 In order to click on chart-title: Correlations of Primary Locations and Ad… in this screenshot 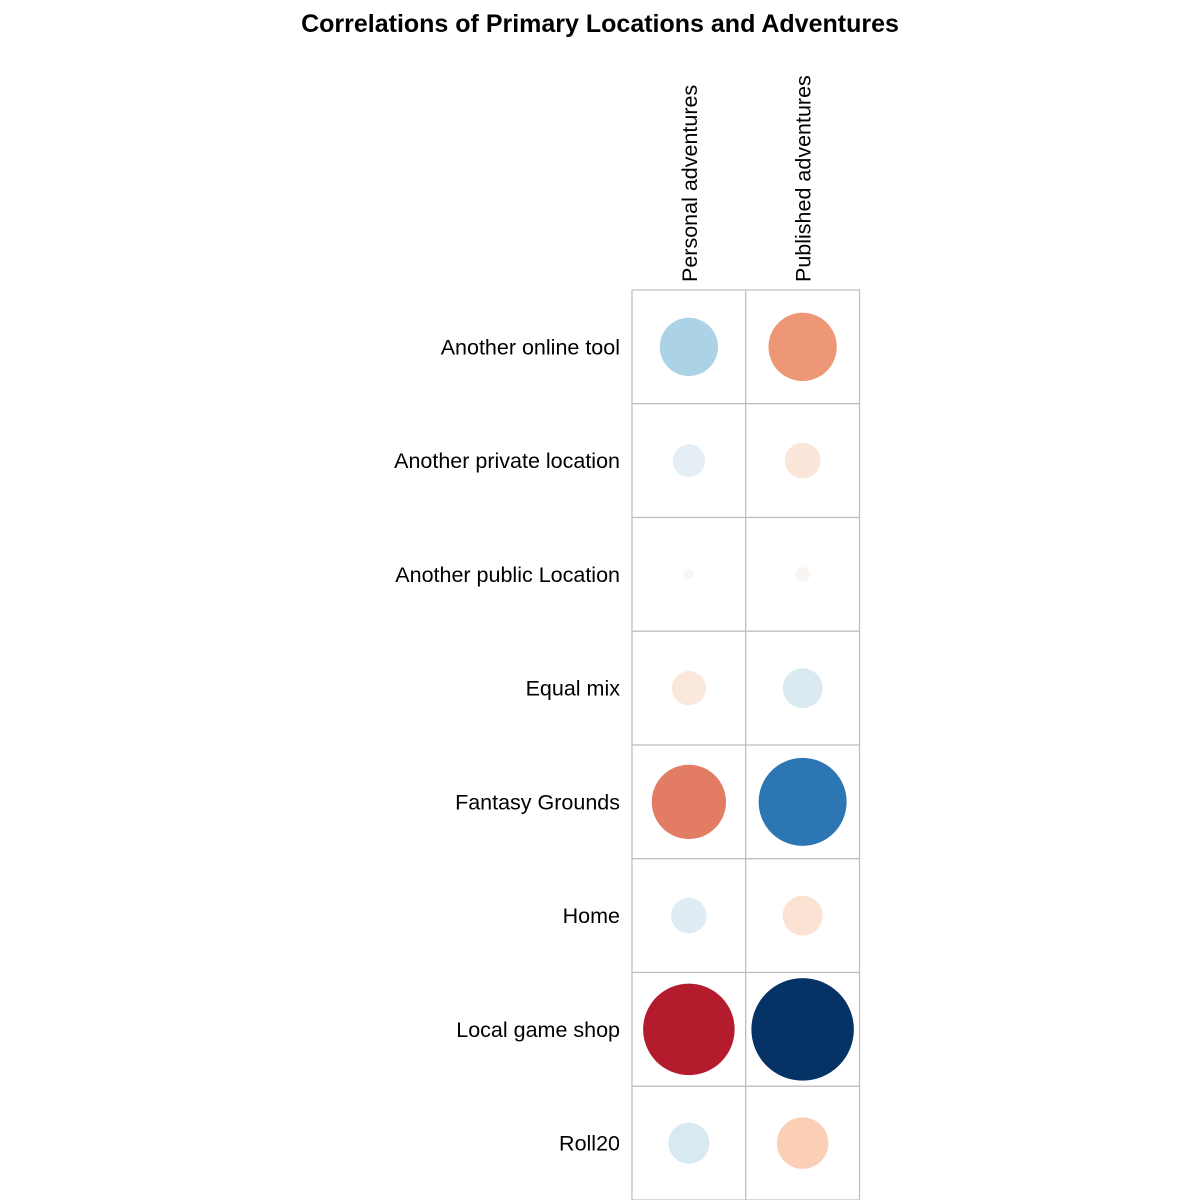, I will do `click(600, 24)`.